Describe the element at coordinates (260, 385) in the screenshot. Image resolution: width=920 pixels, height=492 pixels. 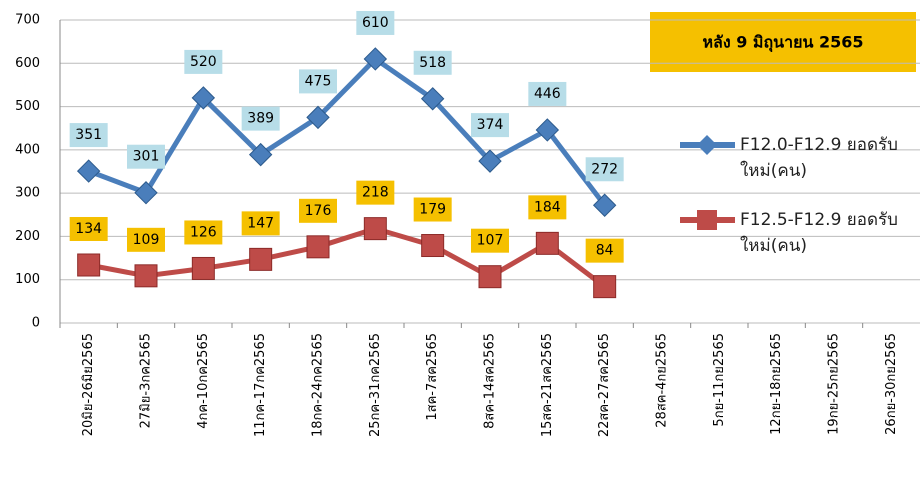
I see `x-tick-label: 11กค-17กค2565` at that location.